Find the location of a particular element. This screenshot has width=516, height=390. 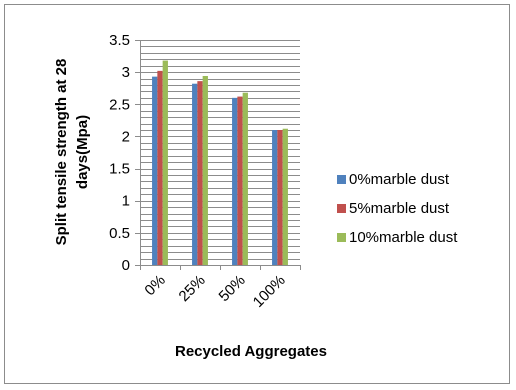

y-axis-title-line2: days(Mpa) is located at coordinates (82, 152).